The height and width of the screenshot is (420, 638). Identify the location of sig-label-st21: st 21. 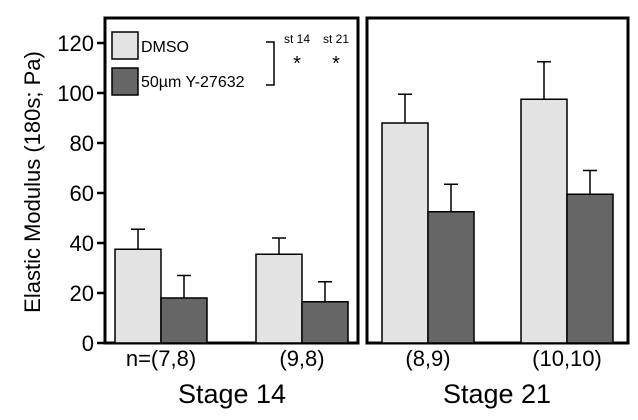
(336, 39).